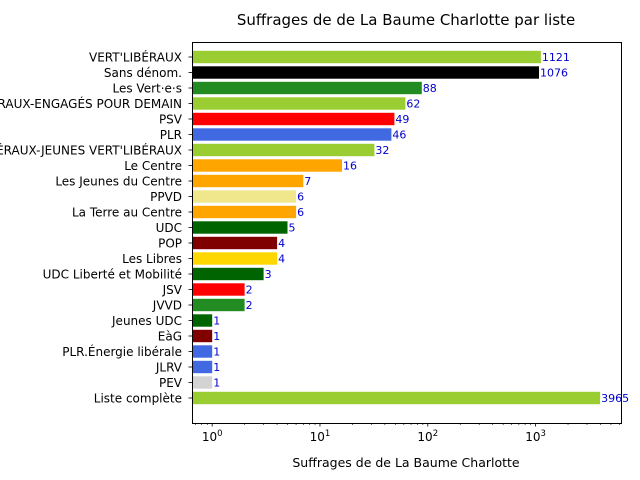 The width and height of the screenshot is (640, 480). Describe the element at coordinates (430, 88) in the screenshot. I see `value-label: 88` at that location.